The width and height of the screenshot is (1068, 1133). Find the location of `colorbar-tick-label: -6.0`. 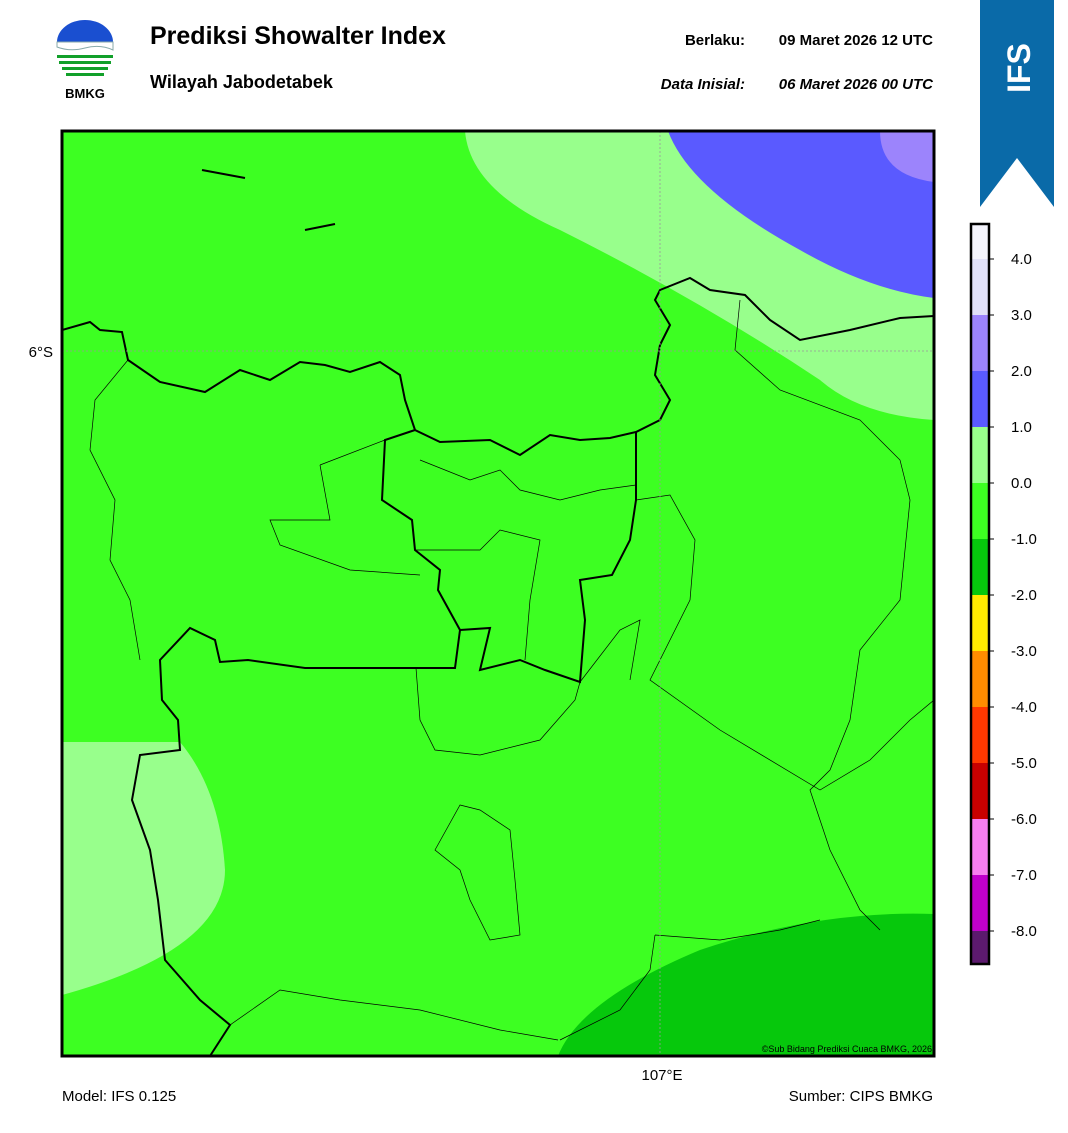

colorbar-tick-label: -6.0 is located at coordinates (1024, 819).